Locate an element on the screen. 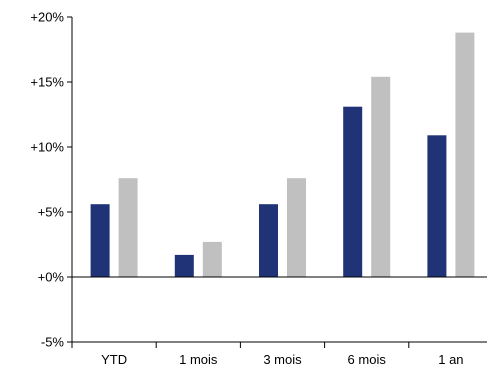 The height and width of the screenshot is (371, 487). x-tick-label-2: 3 mois is located at coordinates (282, 359).